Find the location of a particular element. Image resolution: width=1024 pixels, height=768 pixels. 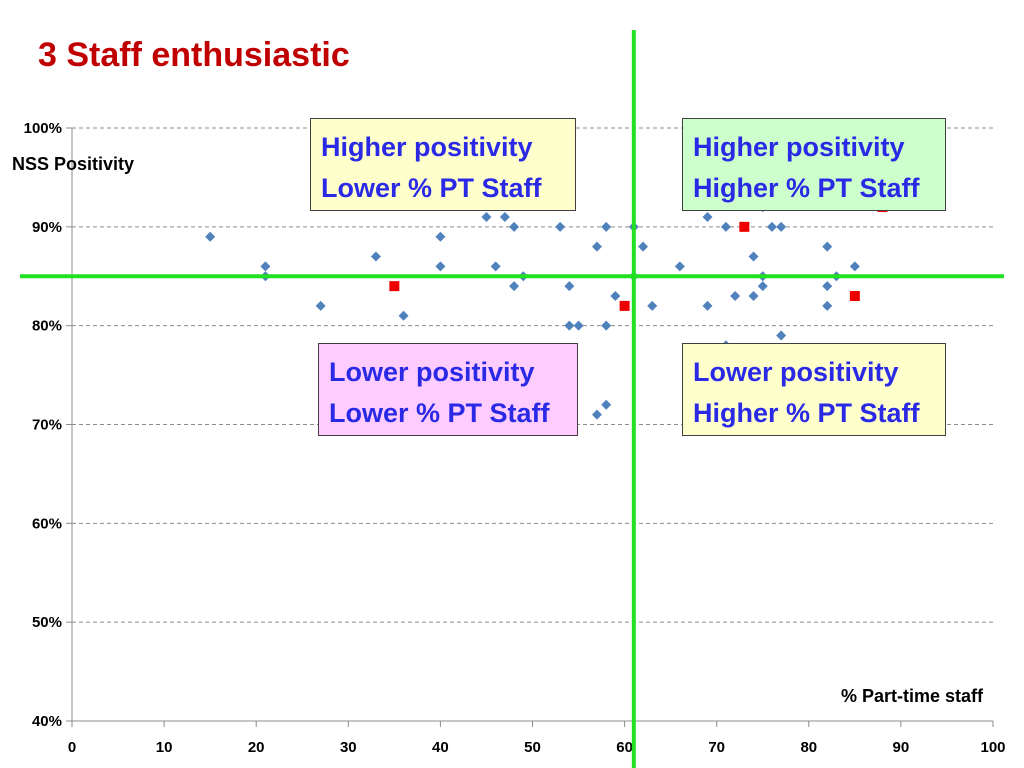

x-axis-ticks: 0 10 20 30 40 50 60 70 80 90 100 is located at coordinates (537, 738).